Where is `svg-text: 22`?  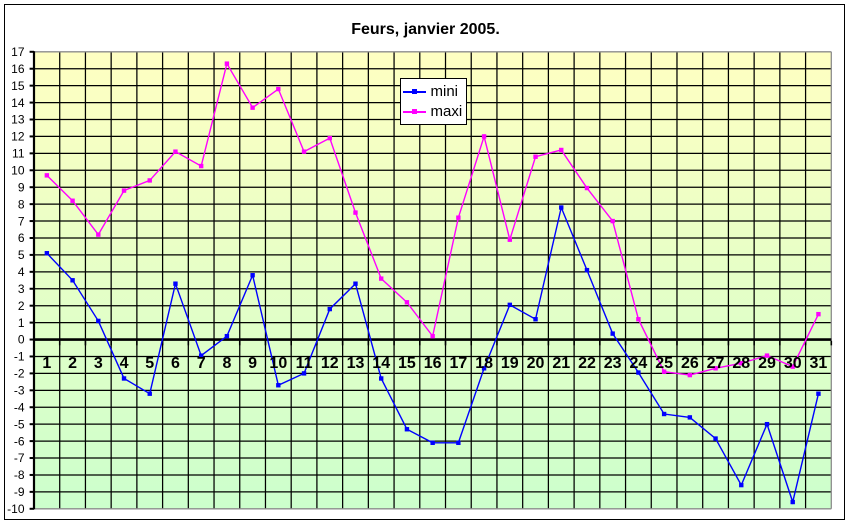 svg-text: 22 is located at coordinates (587, 363).